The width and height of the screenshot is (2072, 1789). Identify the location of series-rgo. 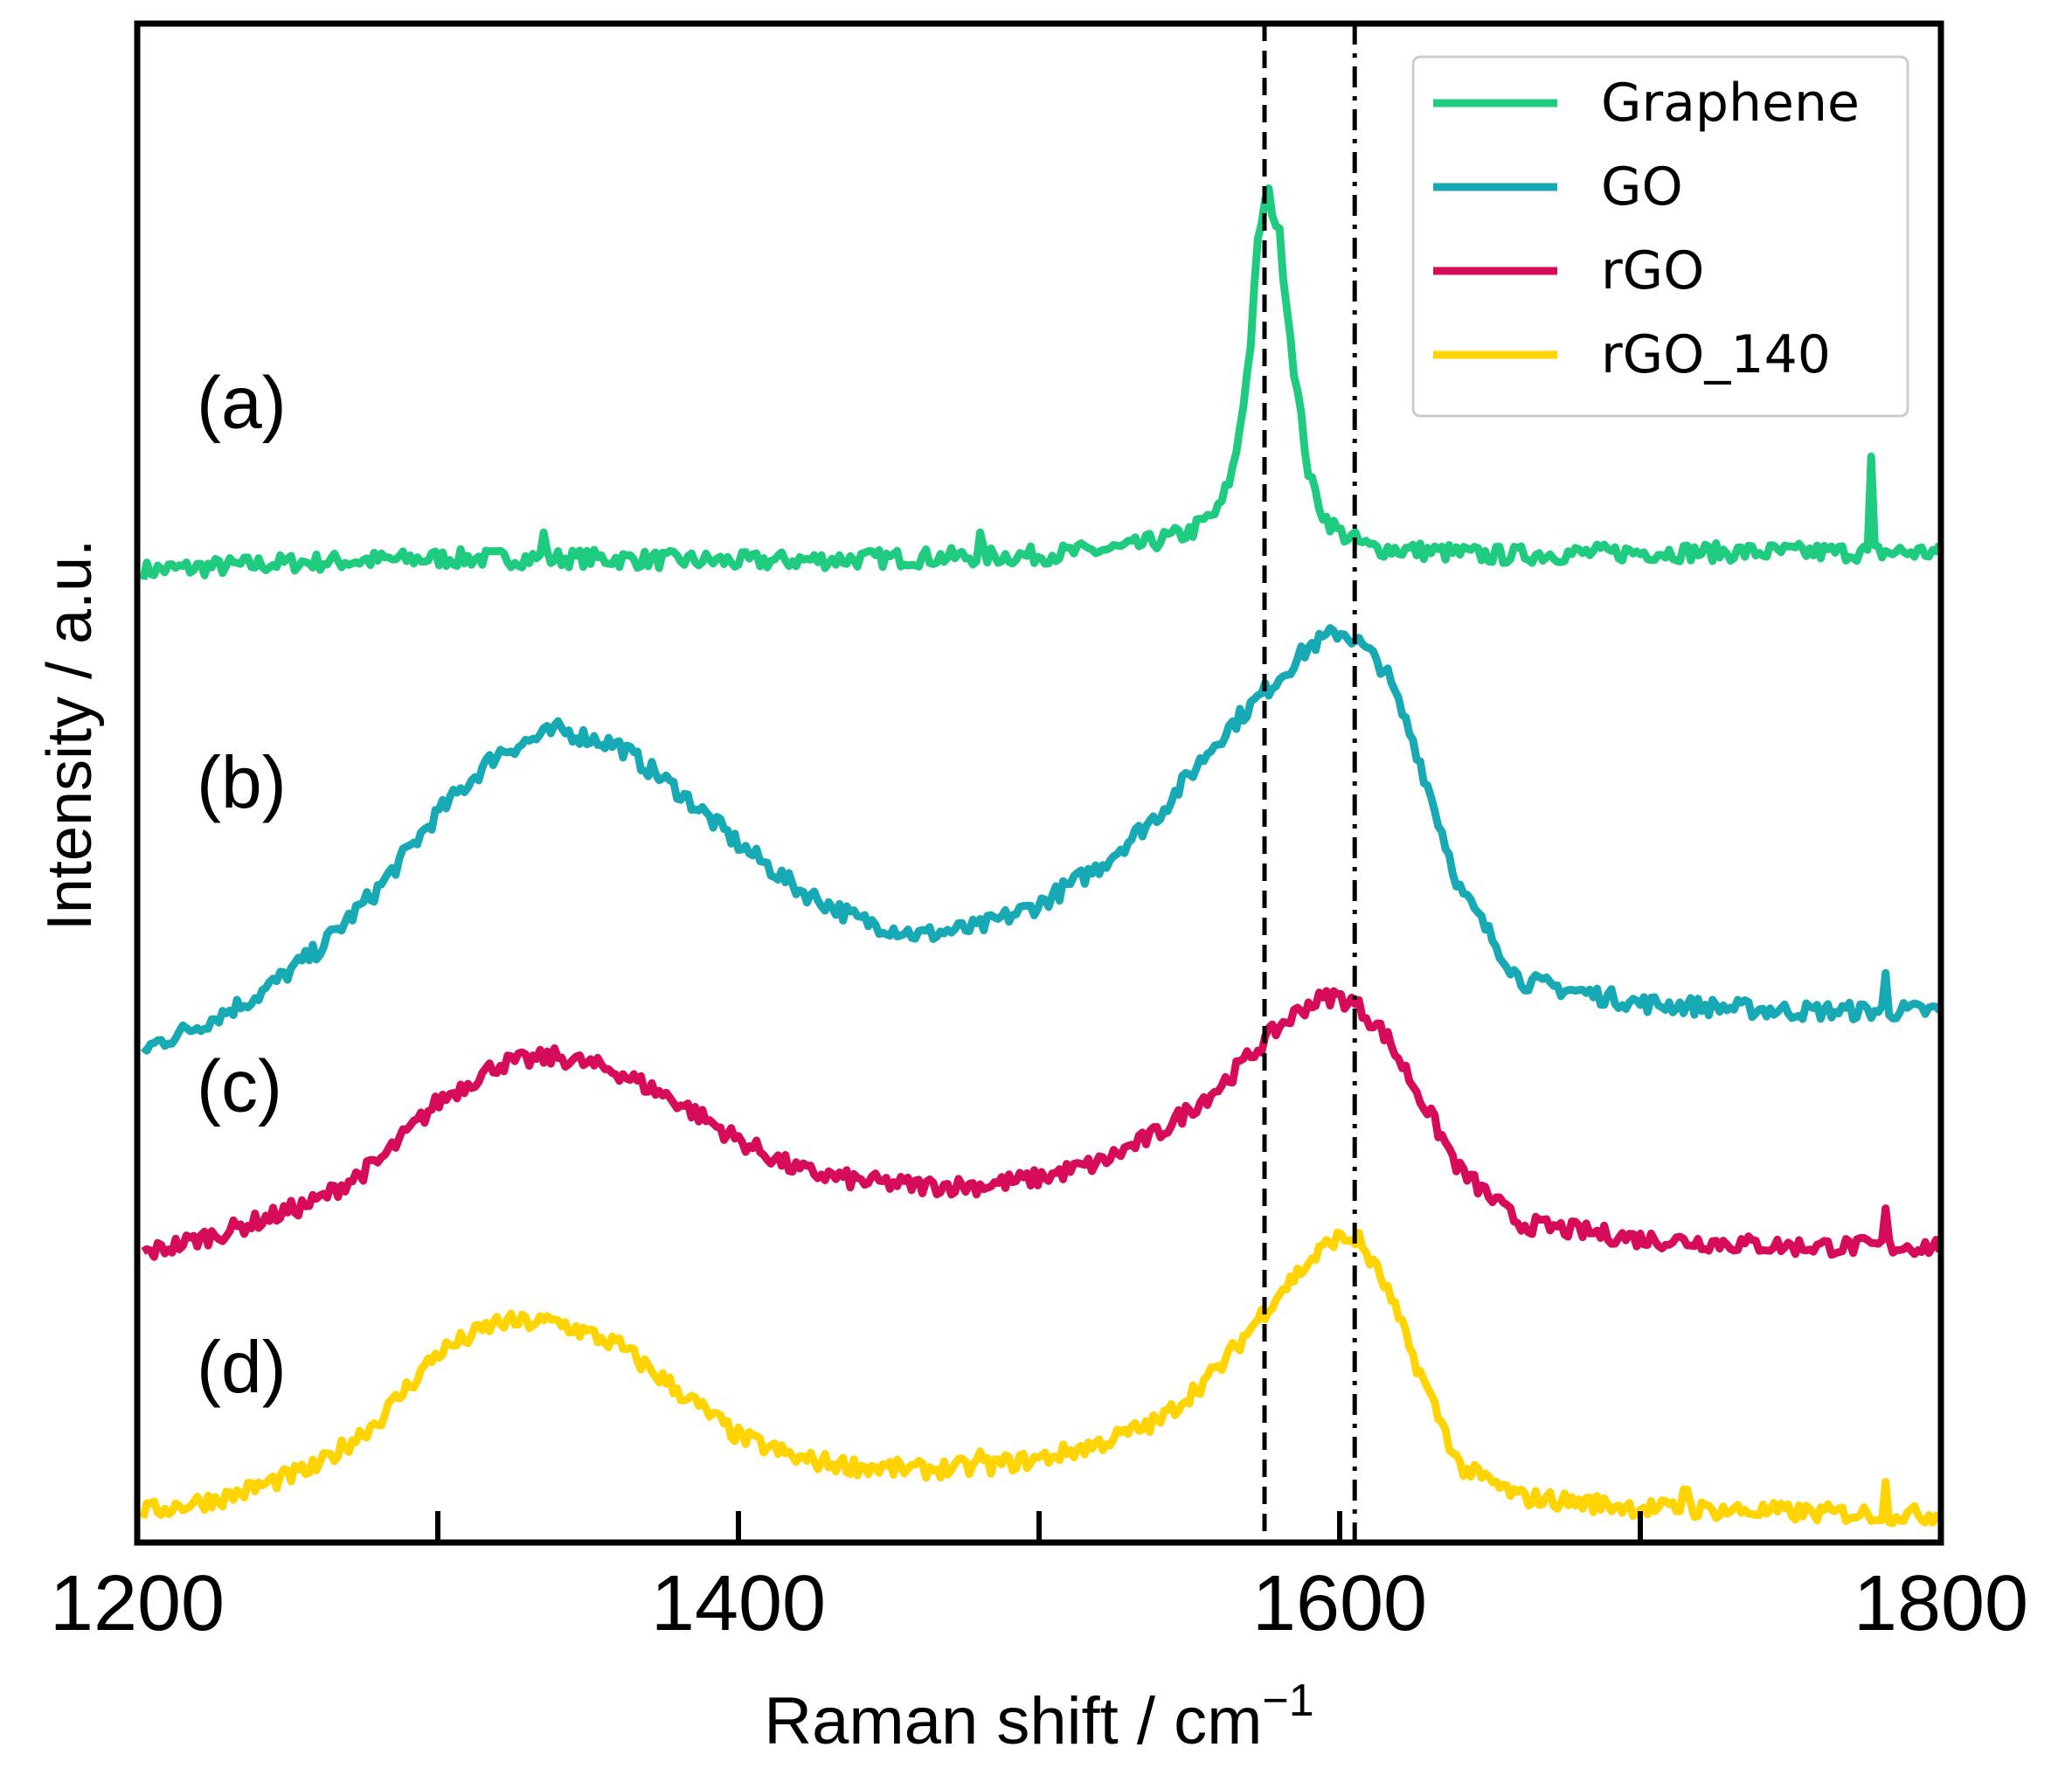
(1042, 1124).